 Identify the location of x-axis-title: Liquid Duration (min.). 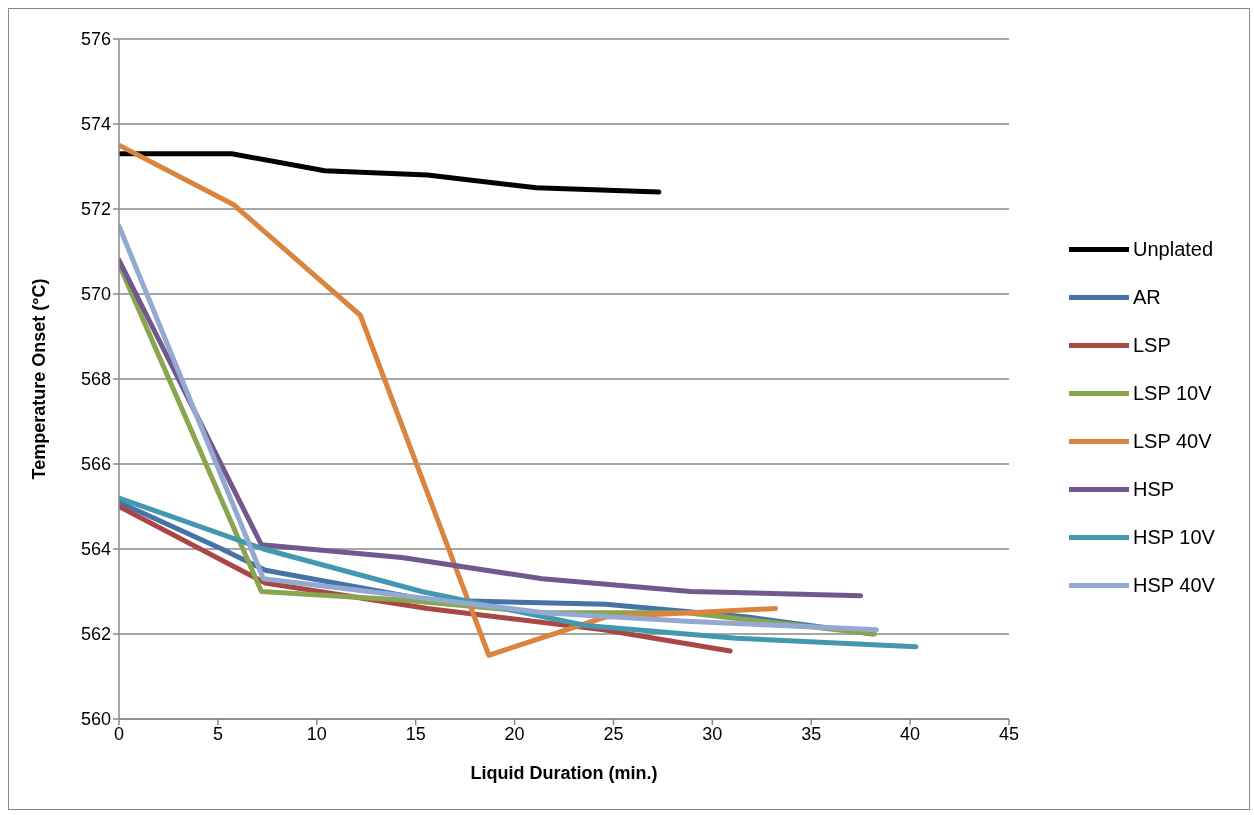
(564, 773).